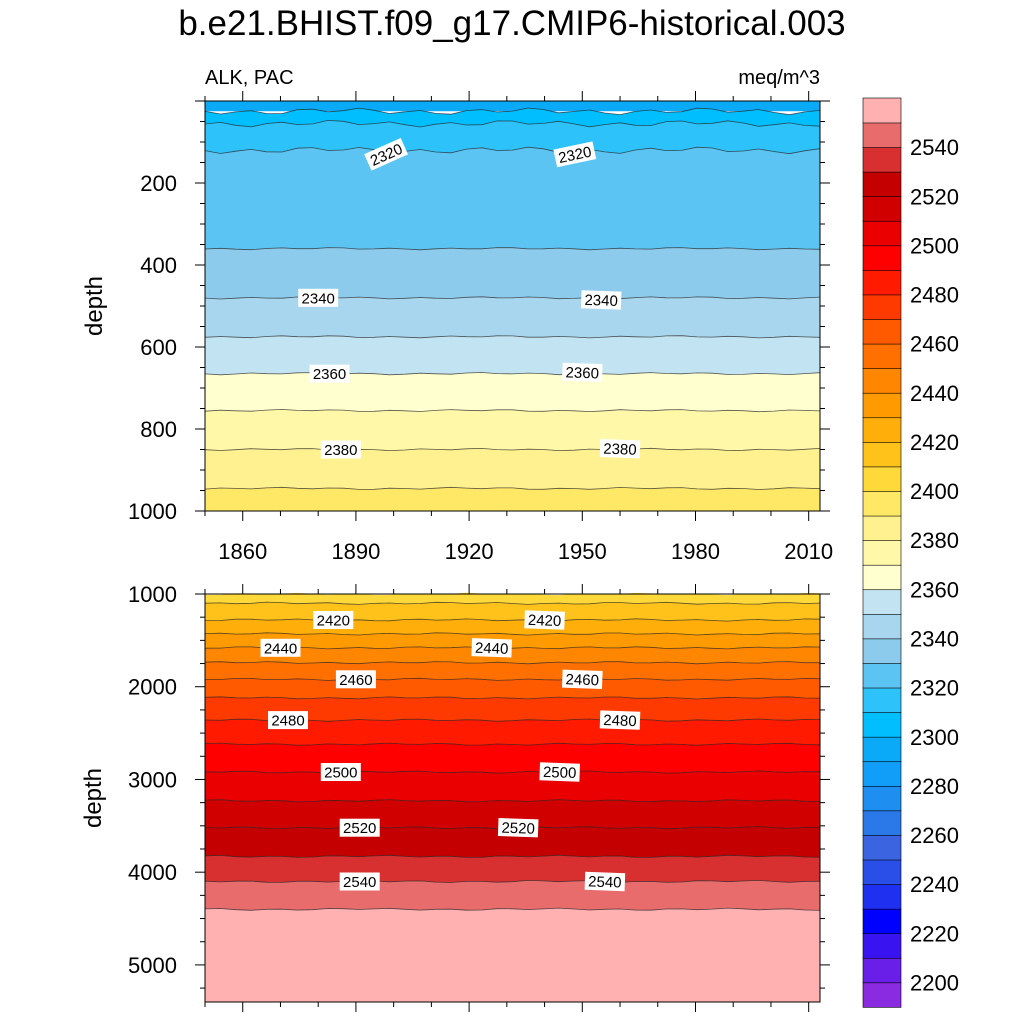 This screenshot has width=1024, height=1024. I want to click on contour-label-text: 2440, so click(280, 648).